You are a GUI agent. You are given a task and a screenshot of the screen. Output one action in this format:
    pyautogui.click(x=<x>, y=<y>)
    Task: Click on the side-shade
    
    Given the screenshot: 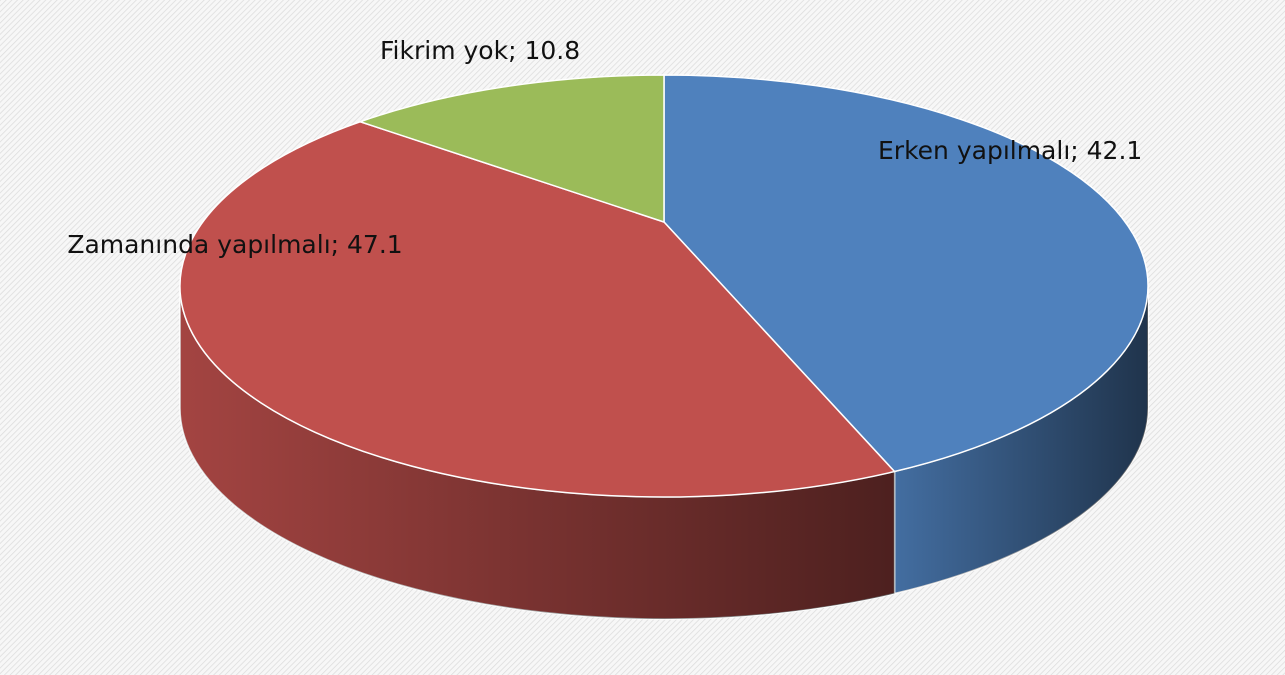 What is the action you would take?
    pyautogui.click(x=1021, y=440)
    